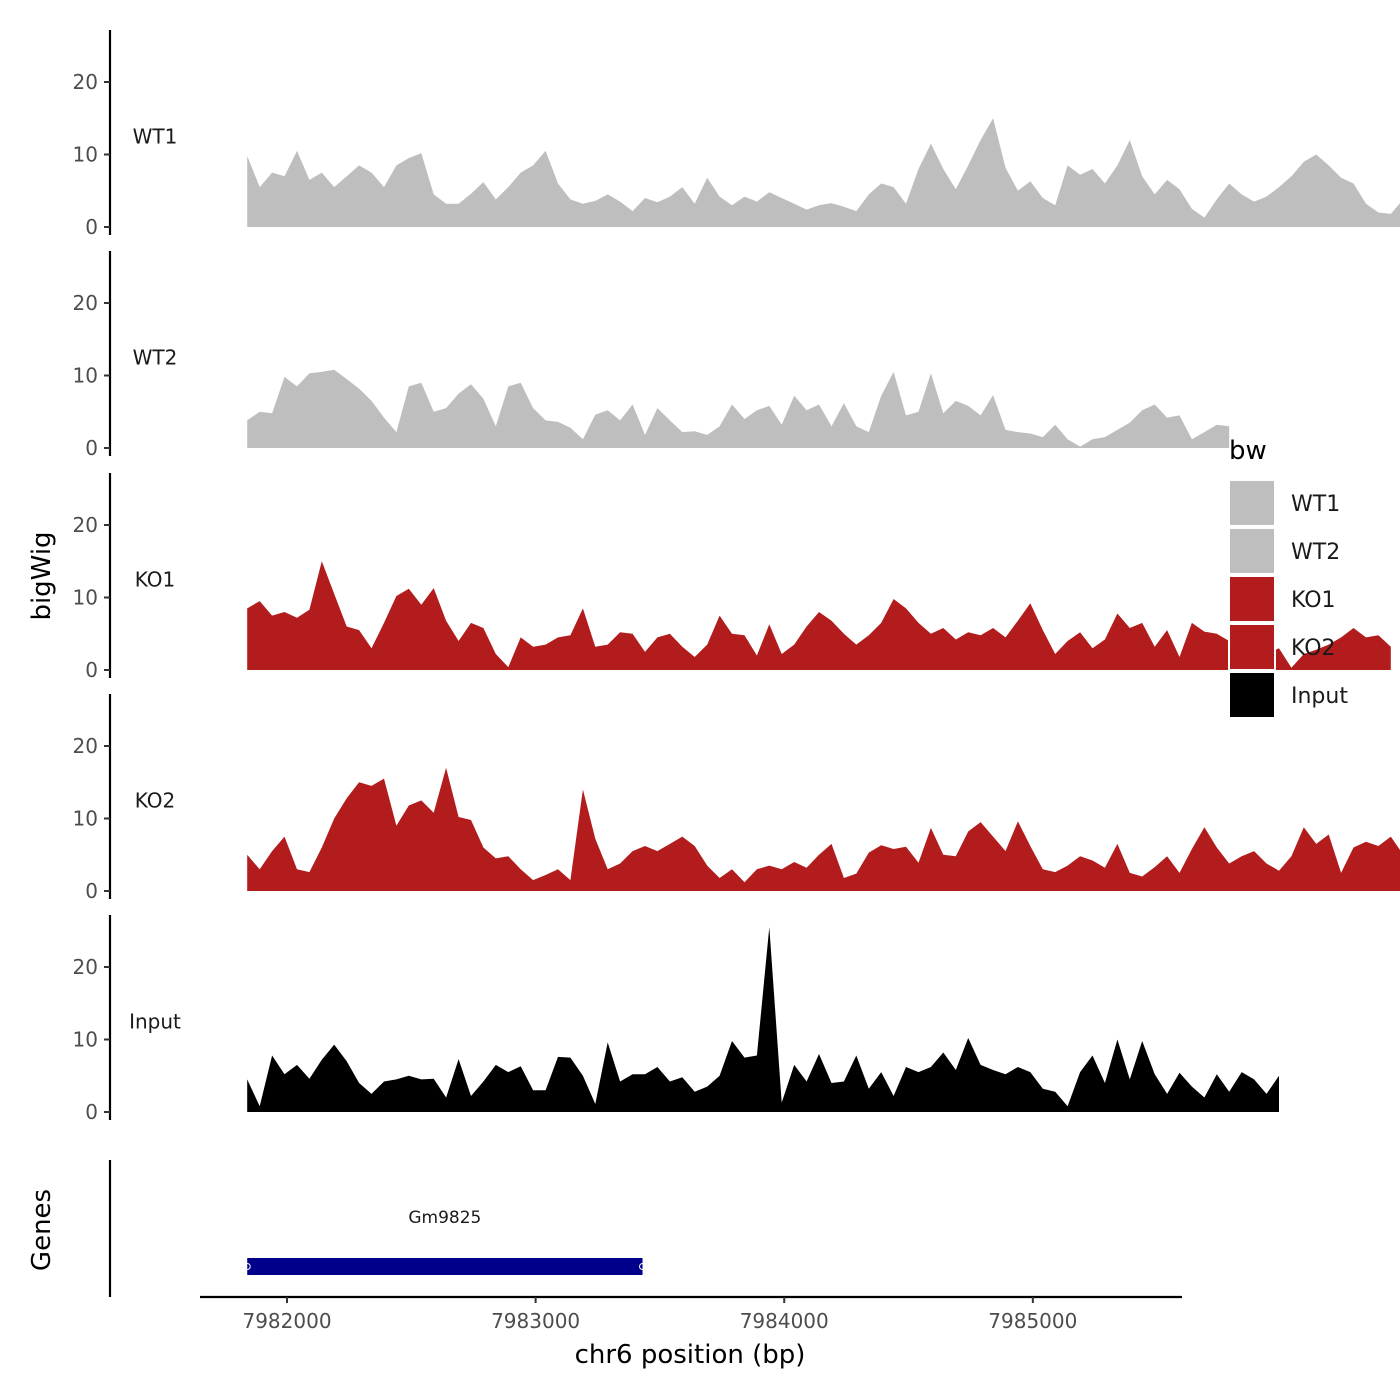  What do you see at coordinates (1252, 503) in the screenshot?
I see `legend-key-wt1` at bounding box center [1252, 503].